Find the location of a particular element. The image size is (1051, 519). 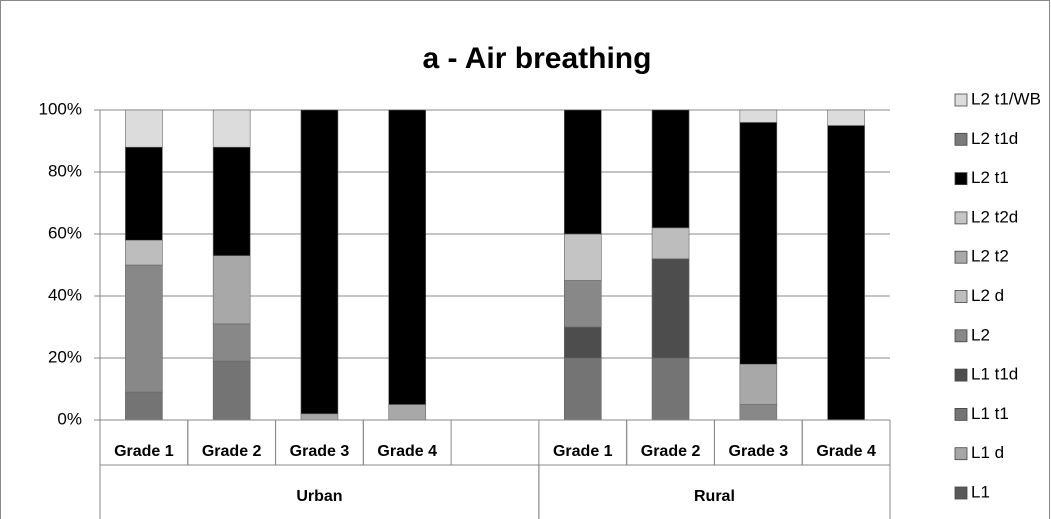

legend-label: L1 d is located at coordinates (987, 452).